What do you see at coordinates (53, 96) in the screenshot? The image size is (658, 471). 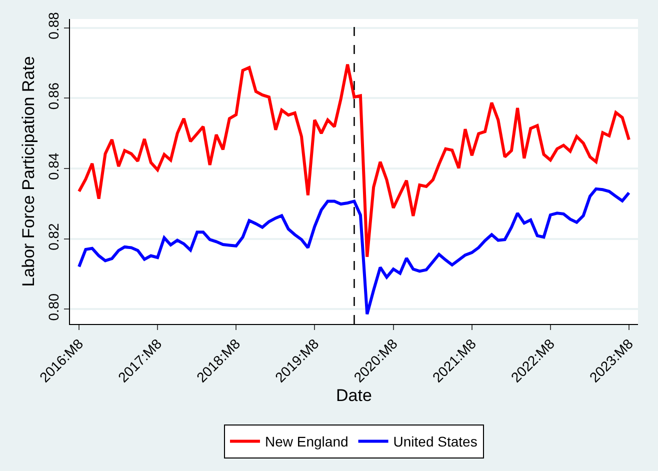 I see `y-tick-label: 0.86` at bounding box center [53, 96].